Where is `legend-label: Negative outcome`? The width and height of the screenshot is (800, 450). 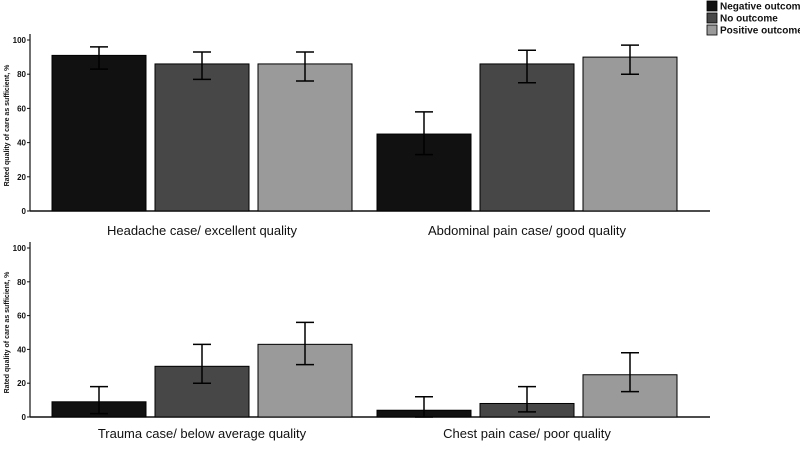
legend-label: Negative outcome is located at coordinates (760, 7).